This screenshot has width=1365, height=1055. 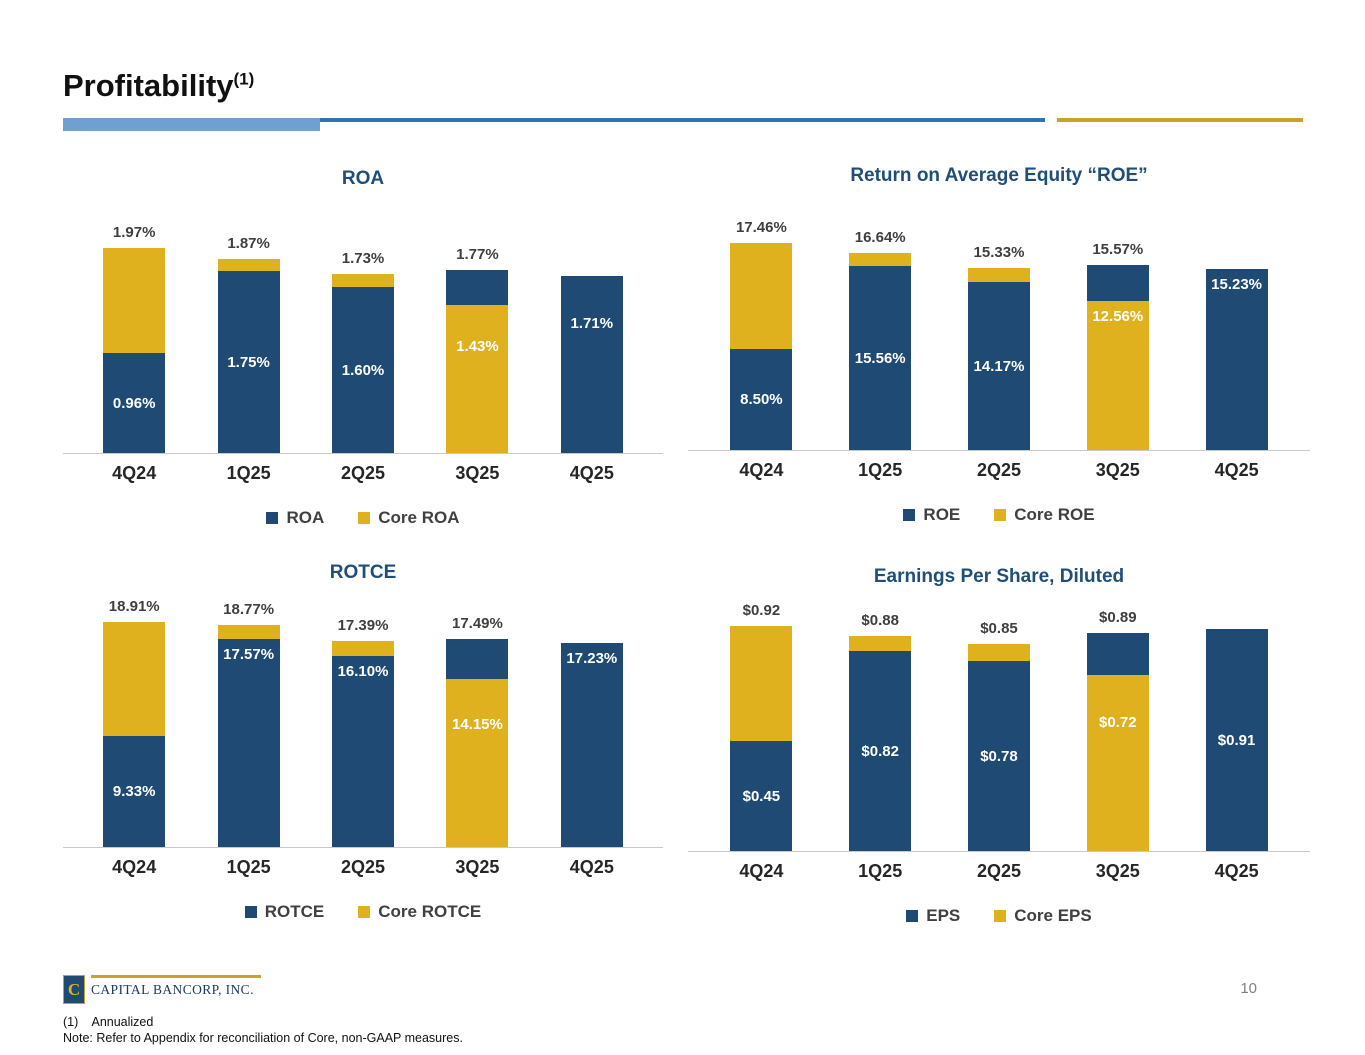 What do you see at coordinates (880, 751) in the screenshot?
I see `bar-inner-value: $0.82` at bounding box center [880, 751].